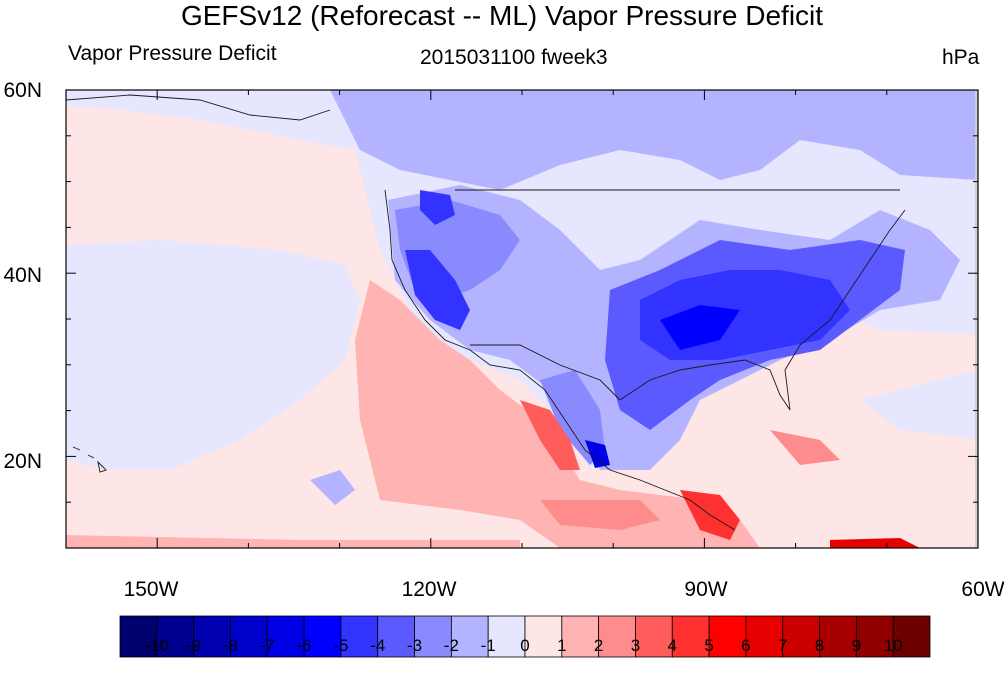  I want to click on colorbar-label: 3, so click(635, 645).